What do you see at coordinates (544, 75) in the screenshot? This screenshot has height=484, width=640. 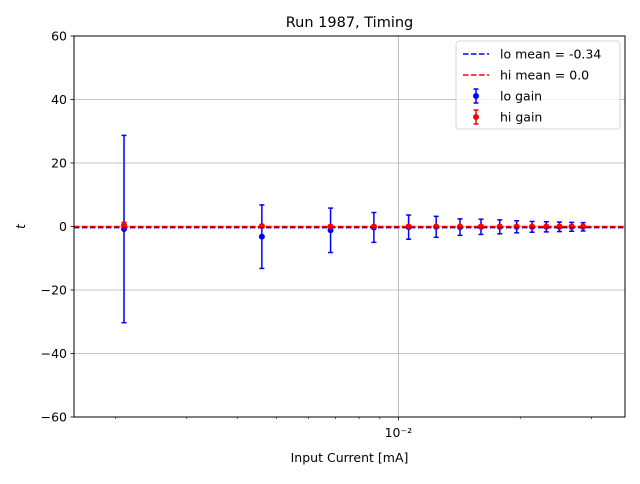 I see `legend-label: hi mean = 0.0` at bounding box center [544, 75].